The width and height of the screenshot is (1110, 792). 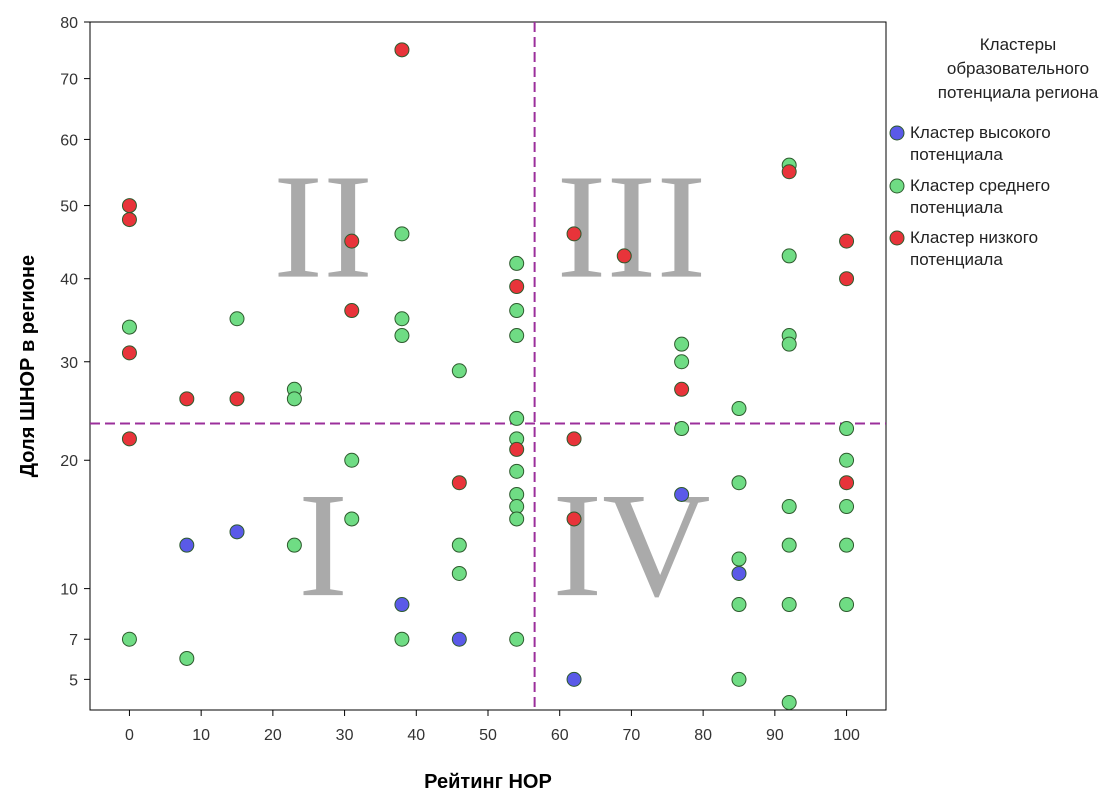 I want to click on x-tick-label: 0, so click(x=129, y=735).